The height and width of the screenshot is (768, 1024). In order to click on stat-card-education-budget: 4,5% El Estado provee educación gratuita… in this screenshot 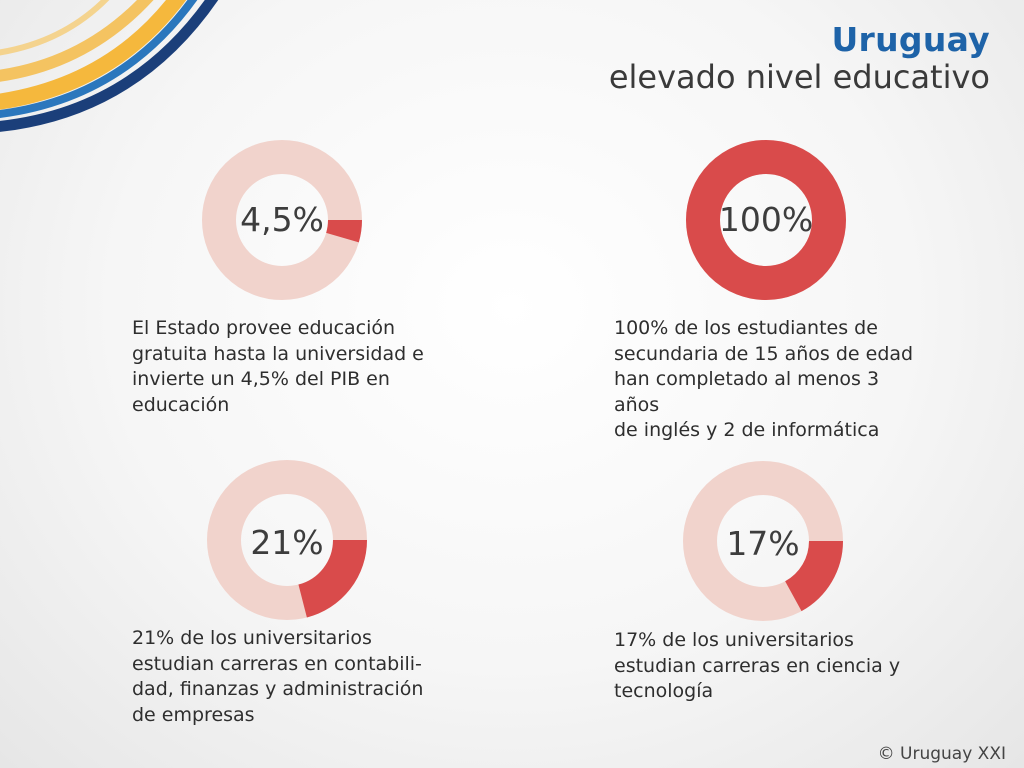, I will do `click(280, 285)`.